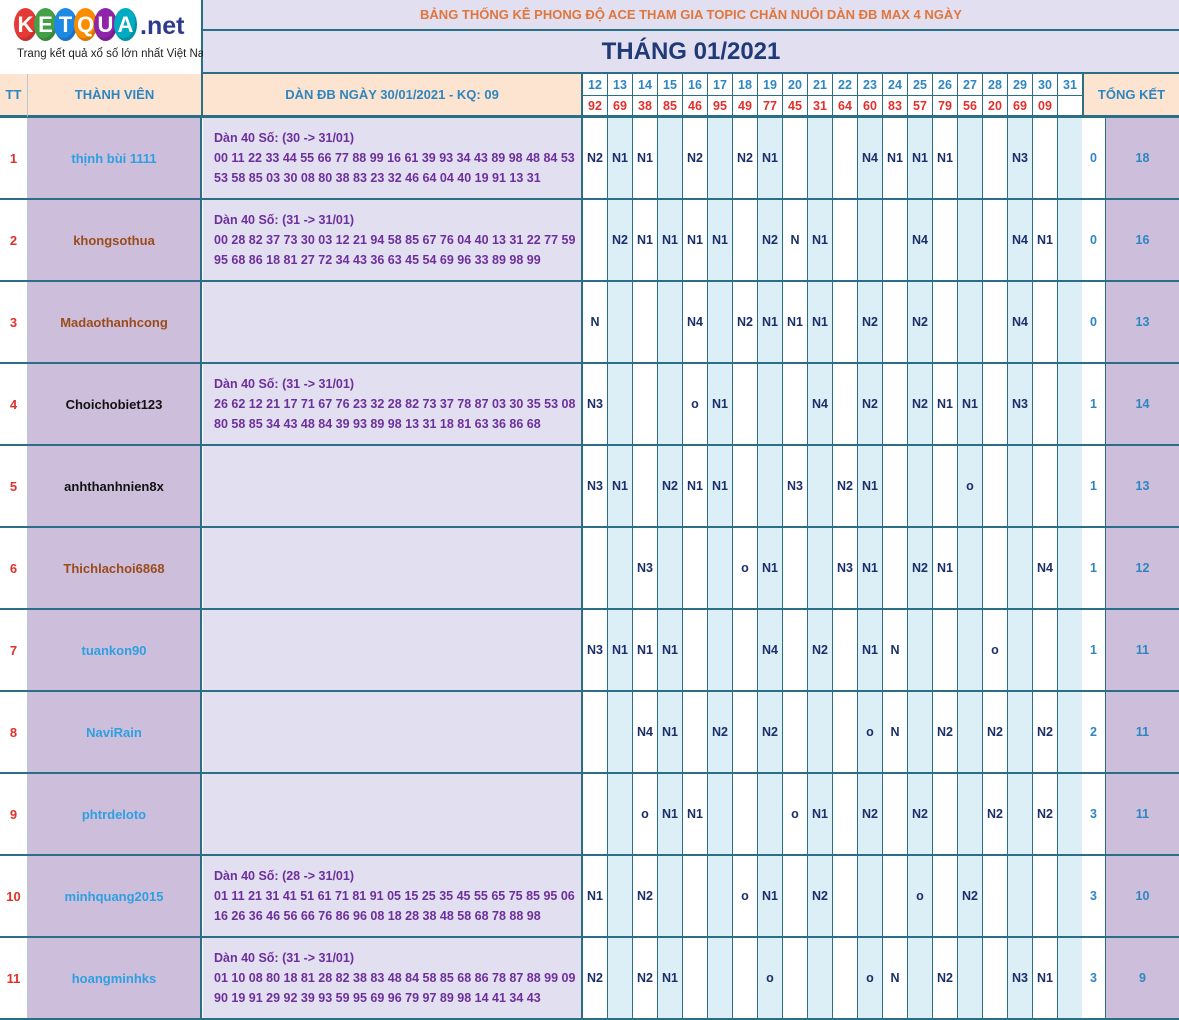 The height and width of the screenshot is (1020, 1179). What do you see at coordinates (745, 107) in the screenshot?
I see `day-result: 49` at bounding box center [745, 107].